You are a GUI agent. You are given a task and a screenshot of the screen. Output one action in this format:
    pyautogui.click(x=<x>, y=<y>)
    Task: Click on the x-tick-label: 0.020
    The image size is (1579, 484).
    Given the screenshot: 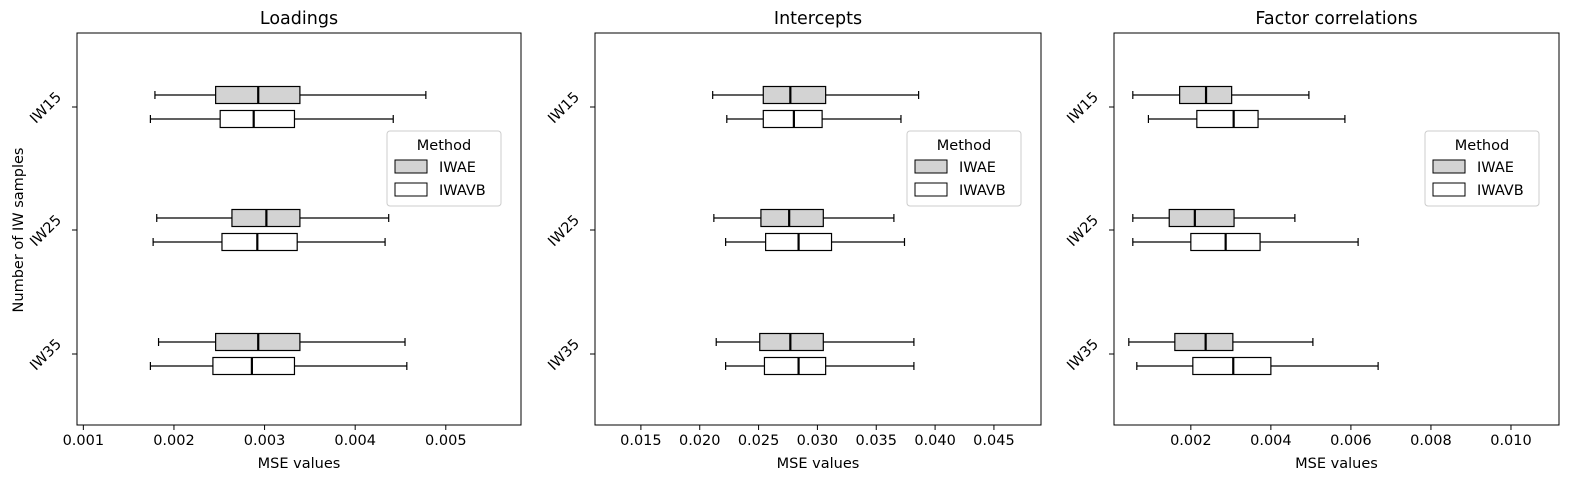 What is the action you would take?
    pyautogui.click(x=700, y=441)
    